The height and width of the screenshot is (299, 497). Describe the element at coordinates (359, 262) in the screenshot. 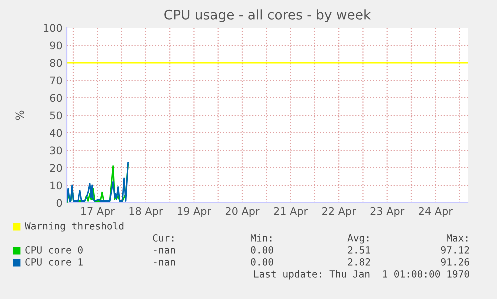

I see `text: 2.82` at that location.